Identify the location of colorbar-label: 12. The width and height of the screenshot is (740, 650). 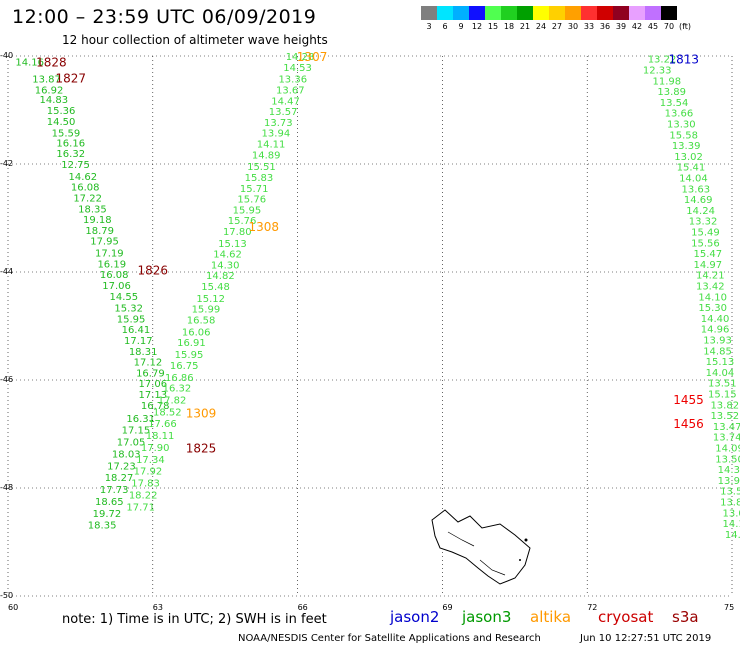
(477, 26).